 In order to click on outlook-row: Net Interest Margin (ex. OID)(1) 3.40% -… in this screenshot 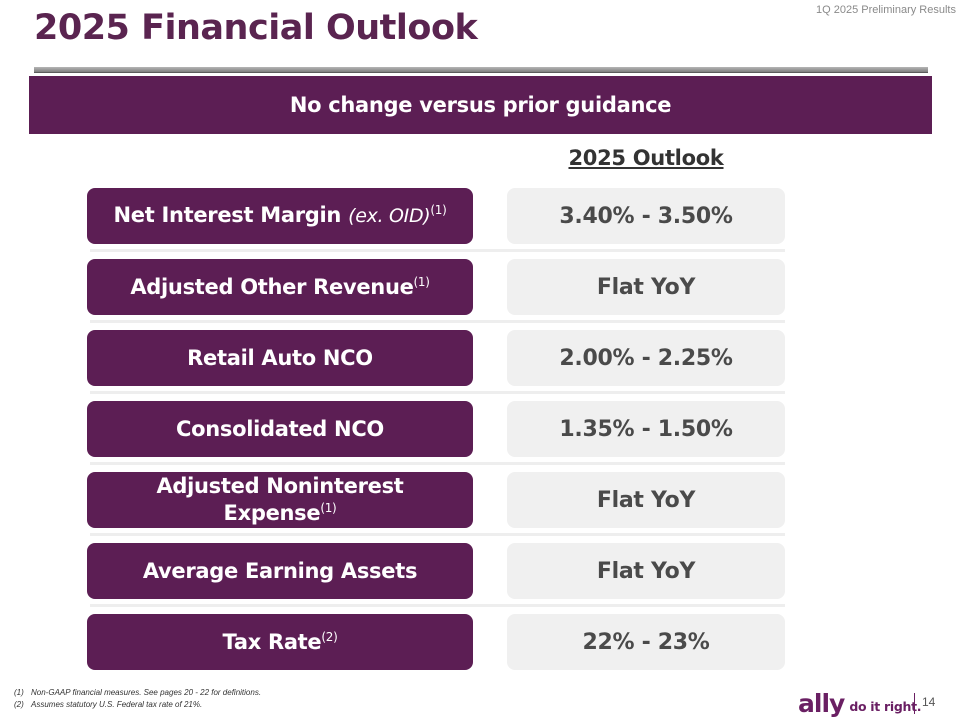, I will do `click(480, 216)`.